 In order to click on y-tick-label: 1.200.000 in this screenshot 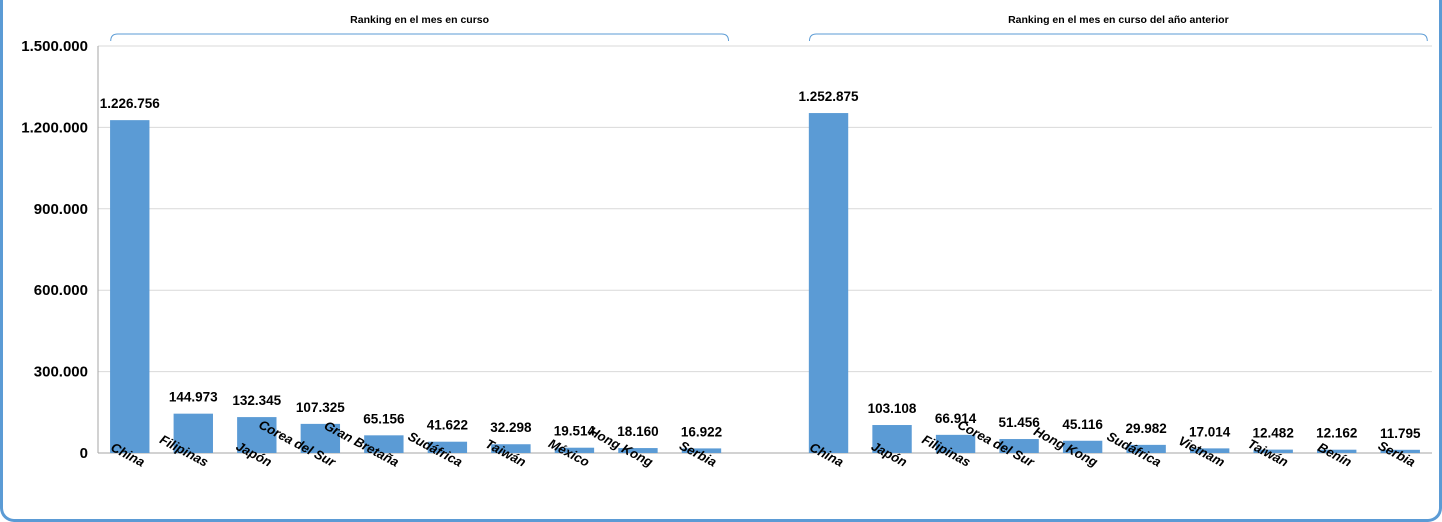, I will do `click(54, 127)`.